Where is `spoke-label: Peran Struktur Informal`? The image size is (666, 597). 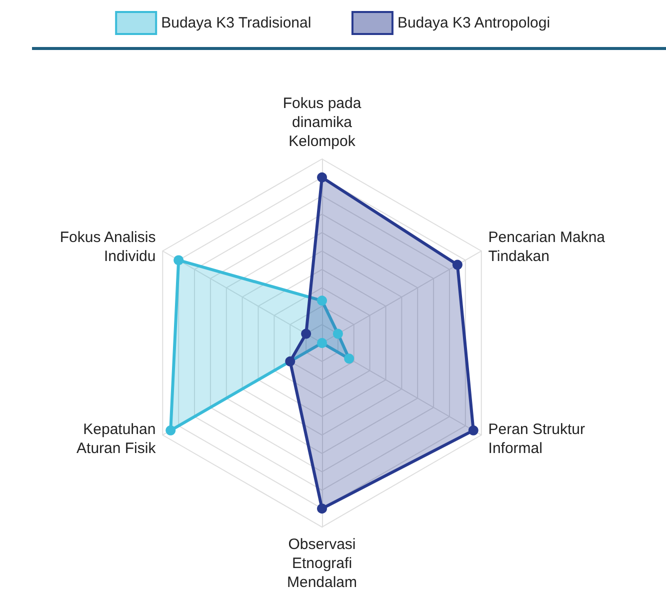
spoke-label: Peran Struktur Informal is located at coordinates (536, 439).